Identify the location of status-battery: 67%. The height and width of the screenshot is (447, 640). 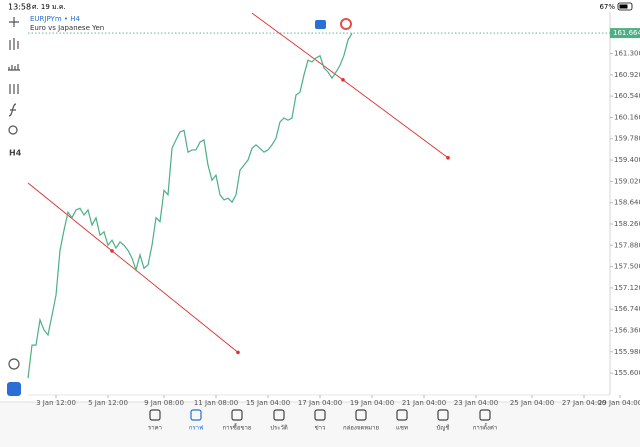
(607, 7).